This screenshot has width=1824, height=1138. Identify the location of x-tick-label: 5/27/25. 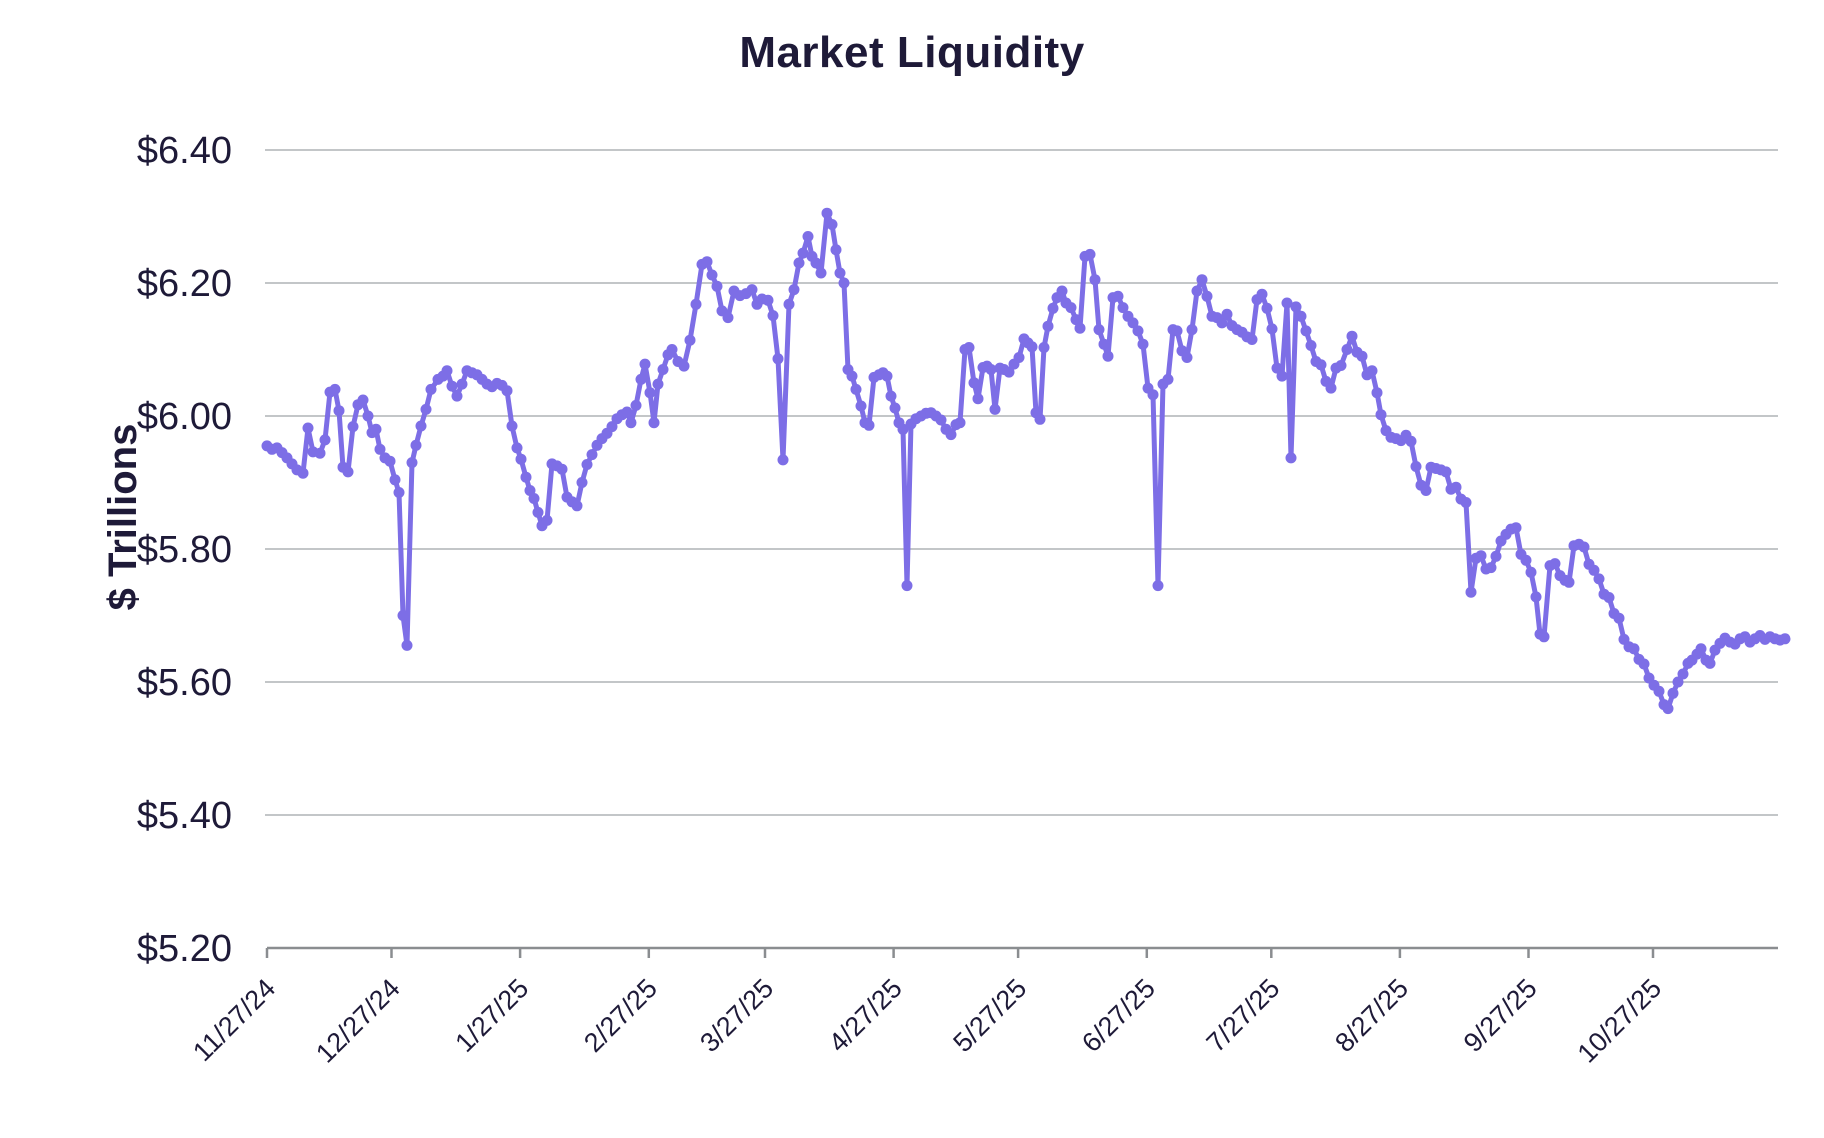
(989, 1015).